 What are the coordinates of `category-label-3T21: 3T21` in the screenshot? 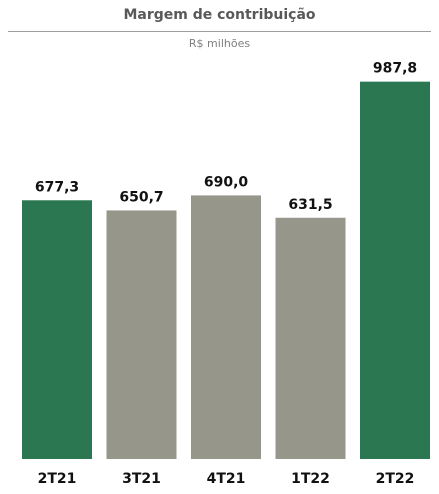 It's located at (141, 479).